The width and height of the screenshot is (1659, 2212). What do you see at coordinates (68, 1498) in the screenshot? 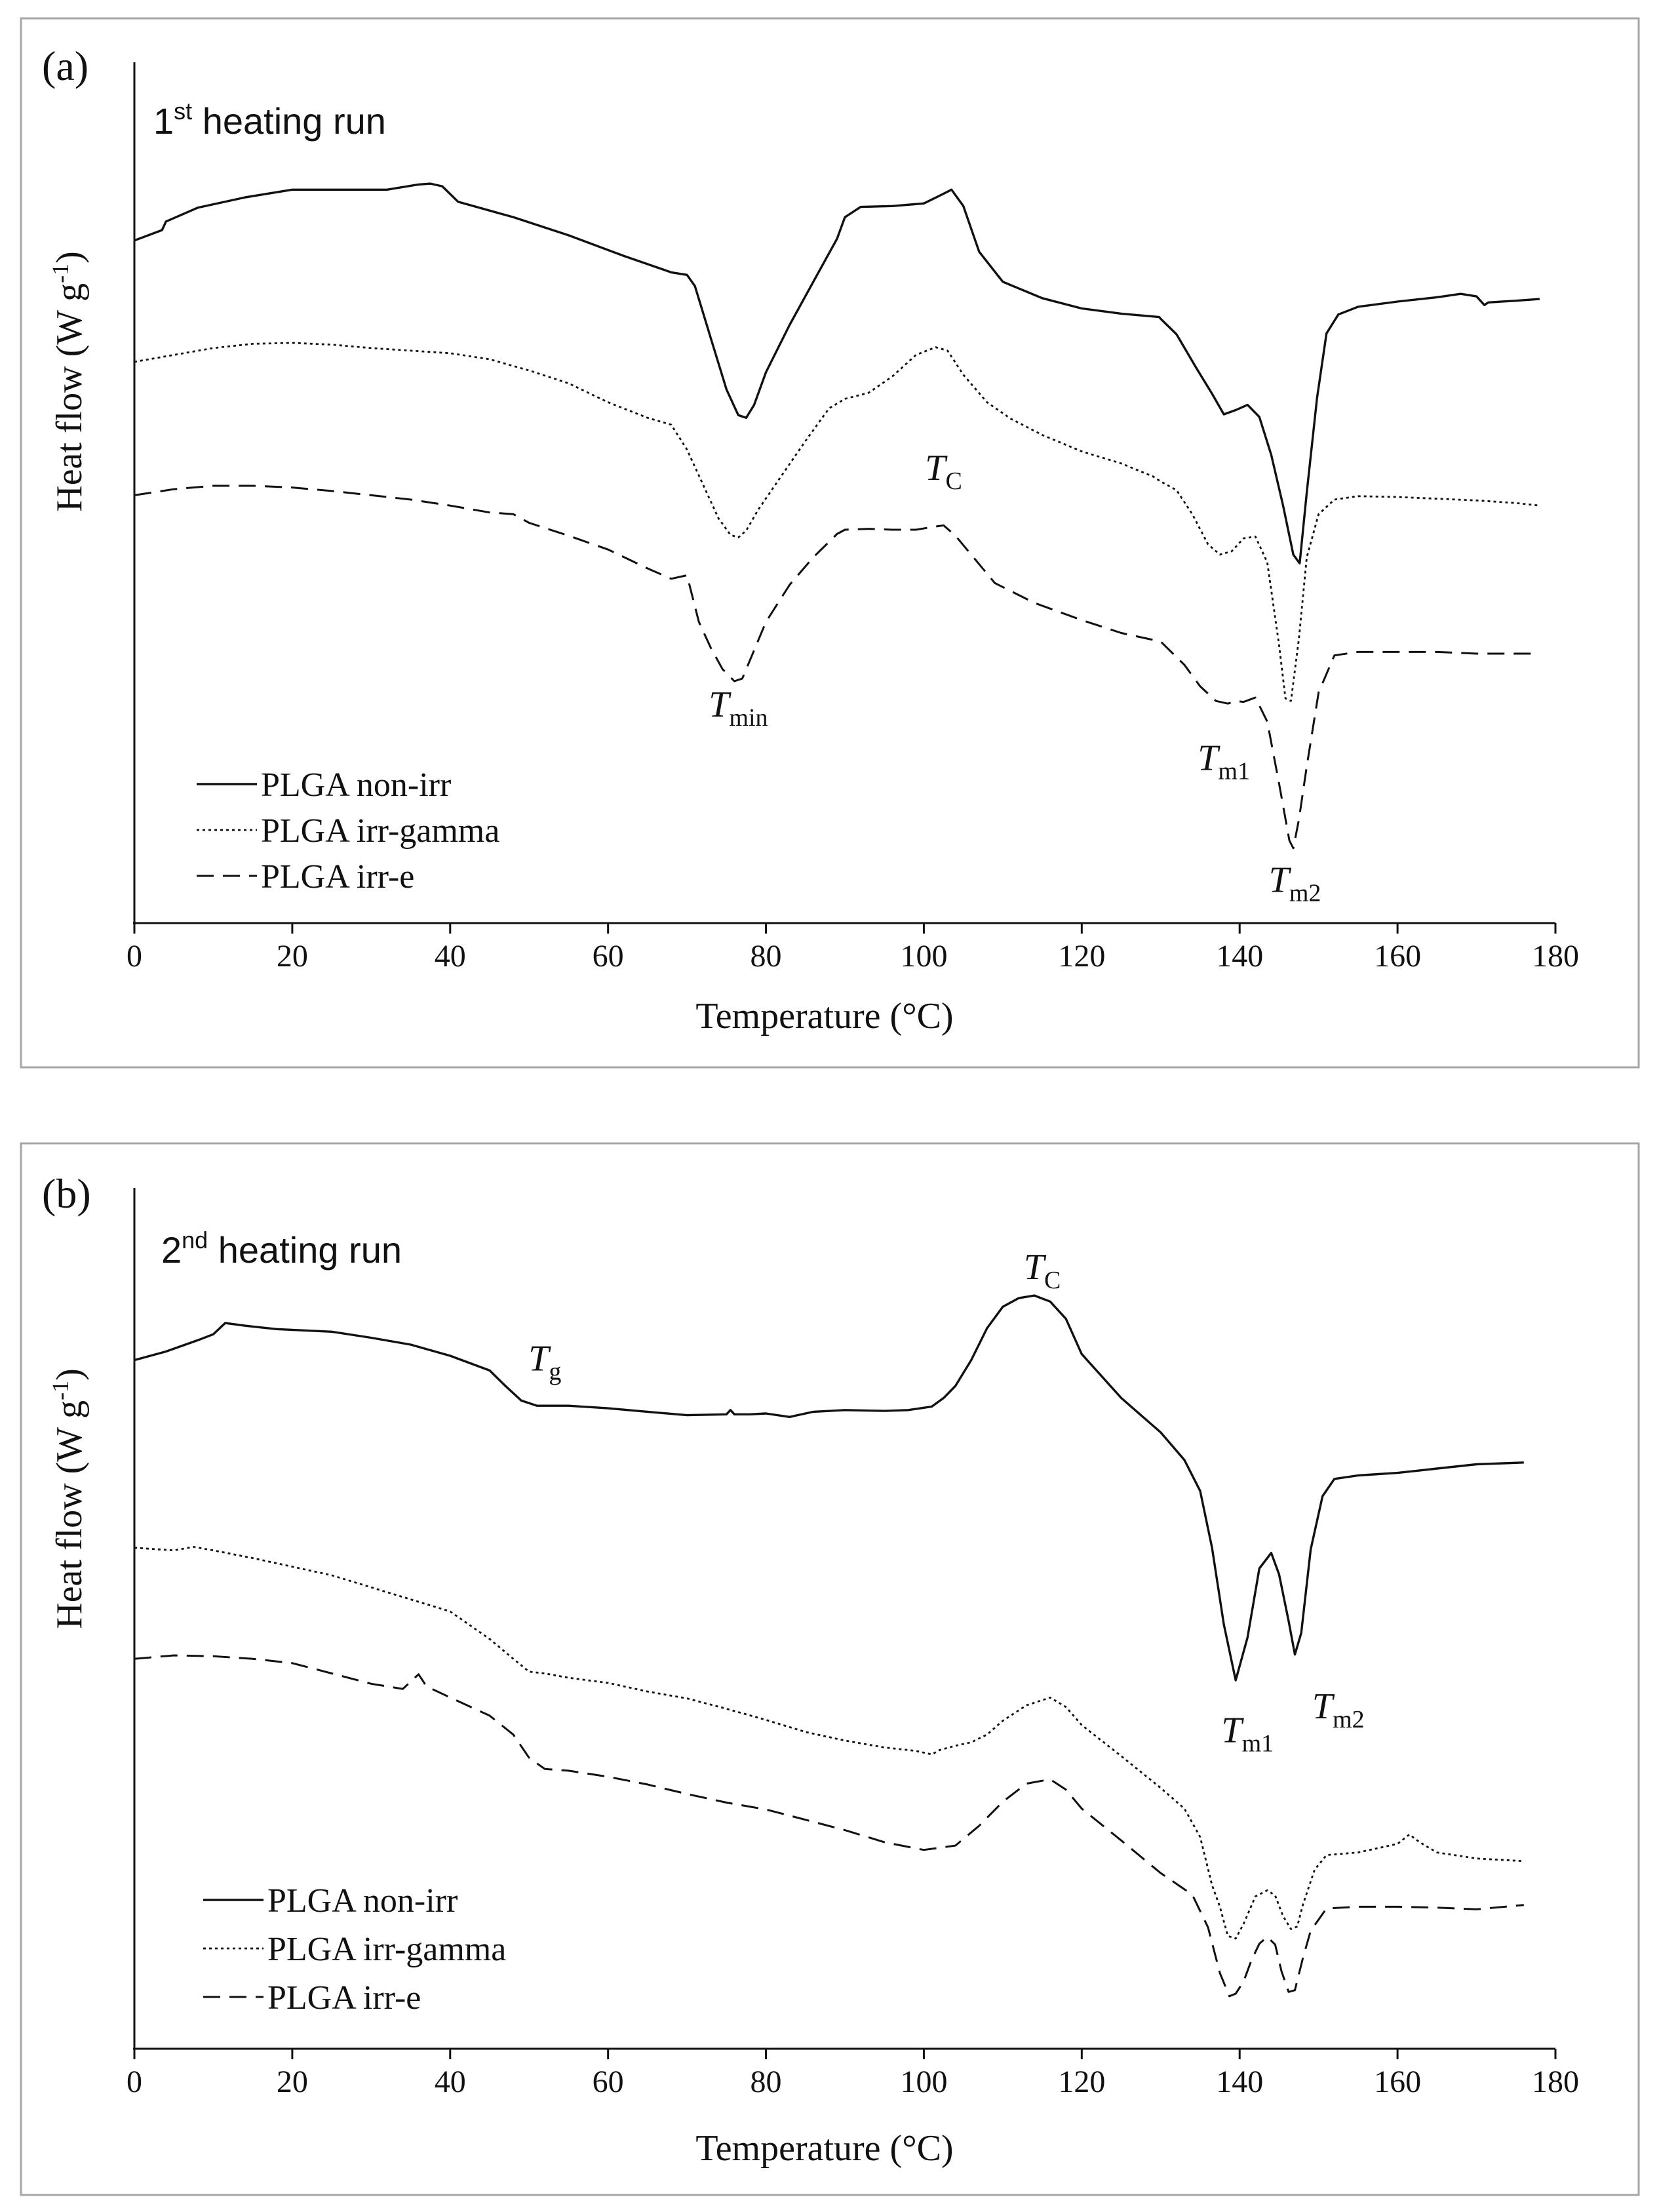
I see `panel-b-y-axis-label: Heat flow (W g-1)` at bounding box center [68, 1498].